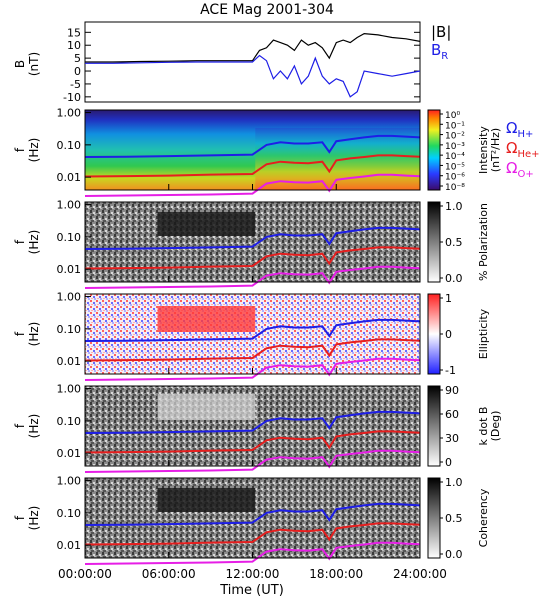 The image size is (550, 600). I want to click on panel-b-y-tick-label: 10, so click(74, 45).